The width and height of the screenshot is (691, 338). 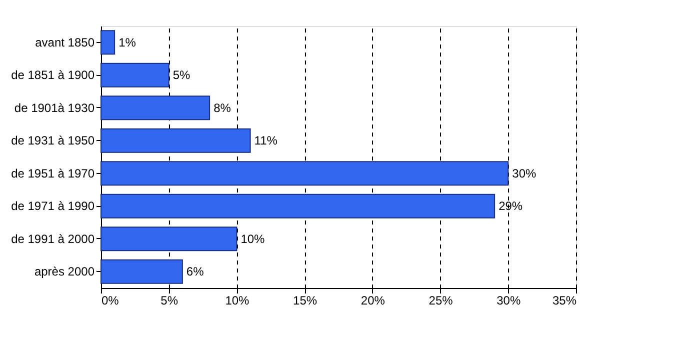 What do you see at coordinates (266, 141) in the screenshot?
I see `data-label: 11%` at bounding box center [266, 141].